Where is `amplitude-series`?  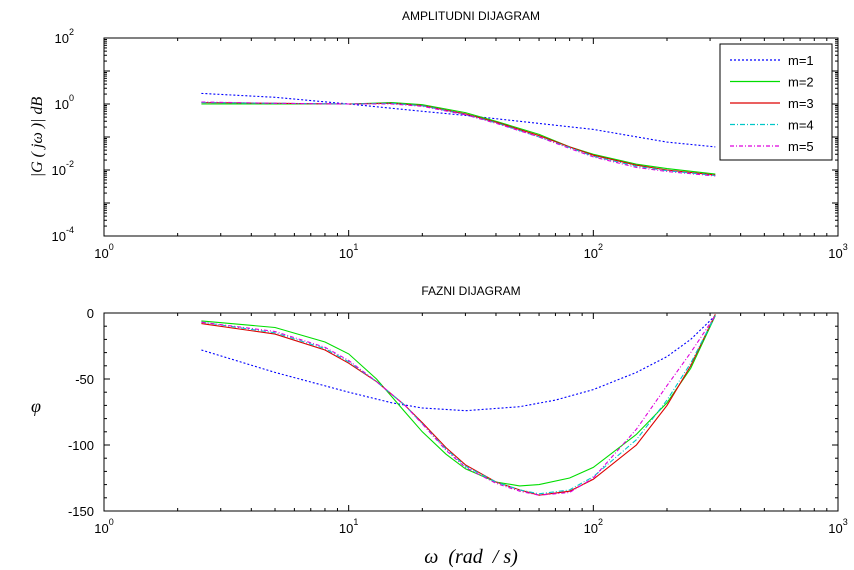
amplitude-series is located at coordinates (458, 134).